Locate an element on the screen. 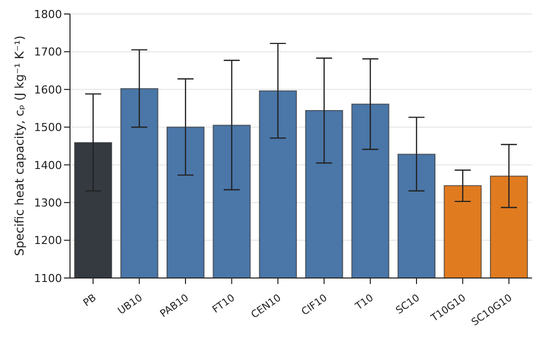 This screenshot has height=352, width=550. y-axis-title: Specific heat capacity, cₚ (J kg⁻¹ K⁻¹) is located at coordinates (19, 146).